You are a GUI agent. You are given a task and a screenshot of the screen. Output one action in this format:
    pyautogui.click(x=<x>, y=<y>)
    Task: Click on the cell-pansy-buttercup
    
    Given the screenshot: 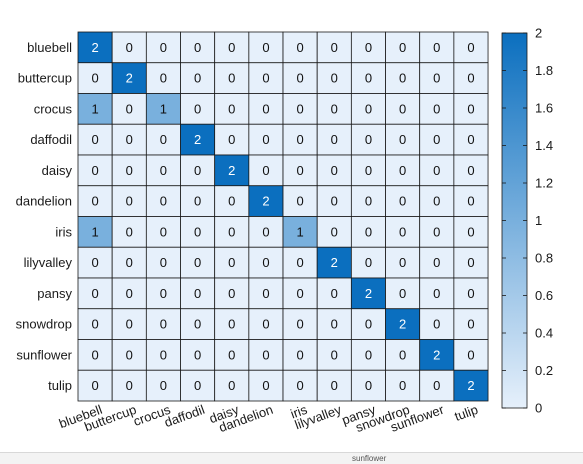 What is the action you would take?
    pyautogui.click(x=129, y=293)
    